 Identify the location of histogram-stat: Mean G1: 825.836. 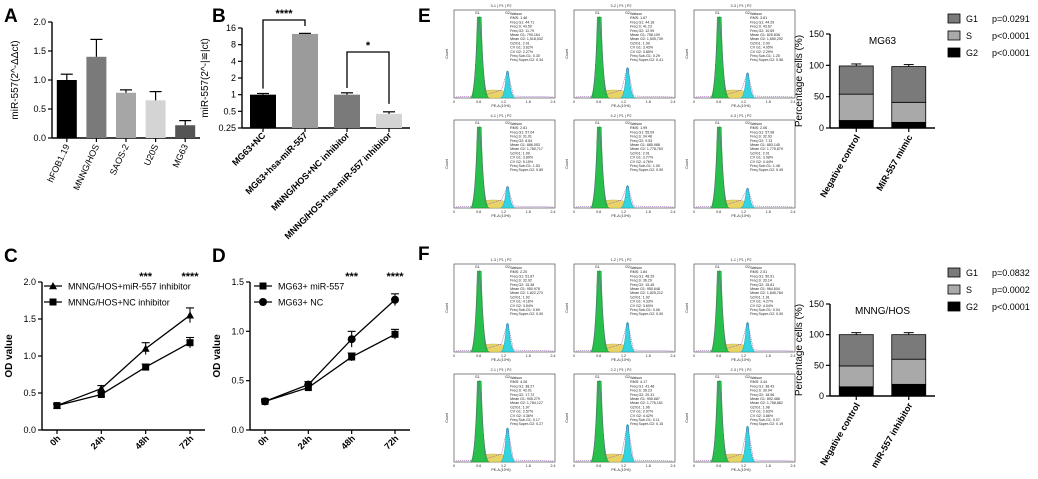
(765, 35).